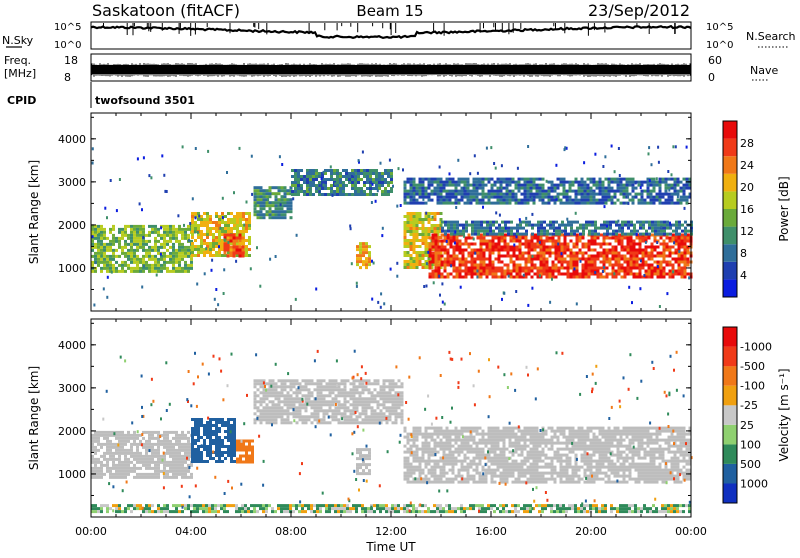  Describe the element at coordinates (730, 236) in the screenshot. I see `colorbar-swatch` at that location.